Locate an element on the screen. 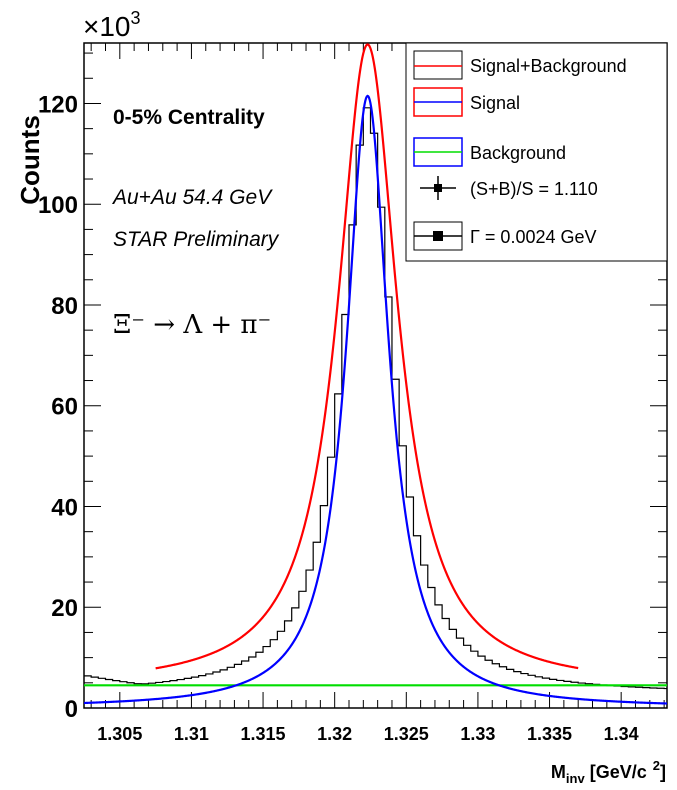  x-axis-label: Minv [GeV/c 2] is located at coordinates (608, 772).